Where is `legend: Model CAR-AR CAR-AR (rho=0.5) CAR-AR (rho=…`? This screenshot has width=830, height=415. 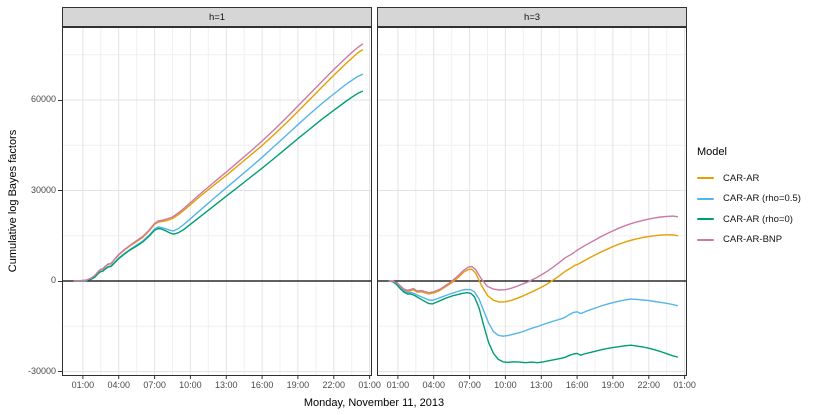
legend: Model CAR-AR CAR-AR (rho=0.5) CAR-AR (rho=… is located at coordinates (749, 198).